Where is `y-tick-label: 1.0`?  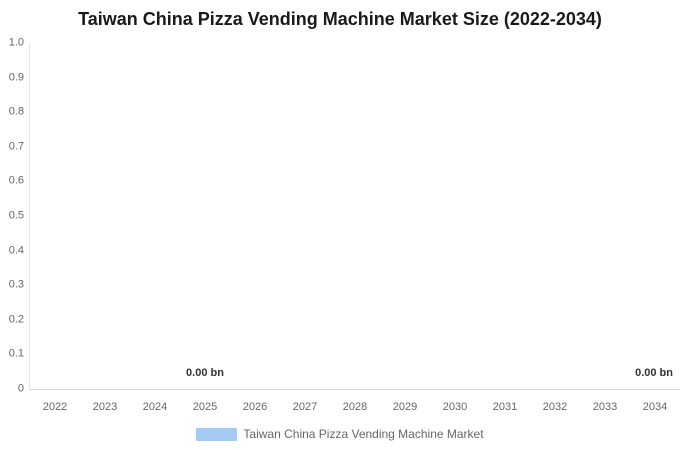
y-tick-label: 1.0 is located at coordinates (16, 42).